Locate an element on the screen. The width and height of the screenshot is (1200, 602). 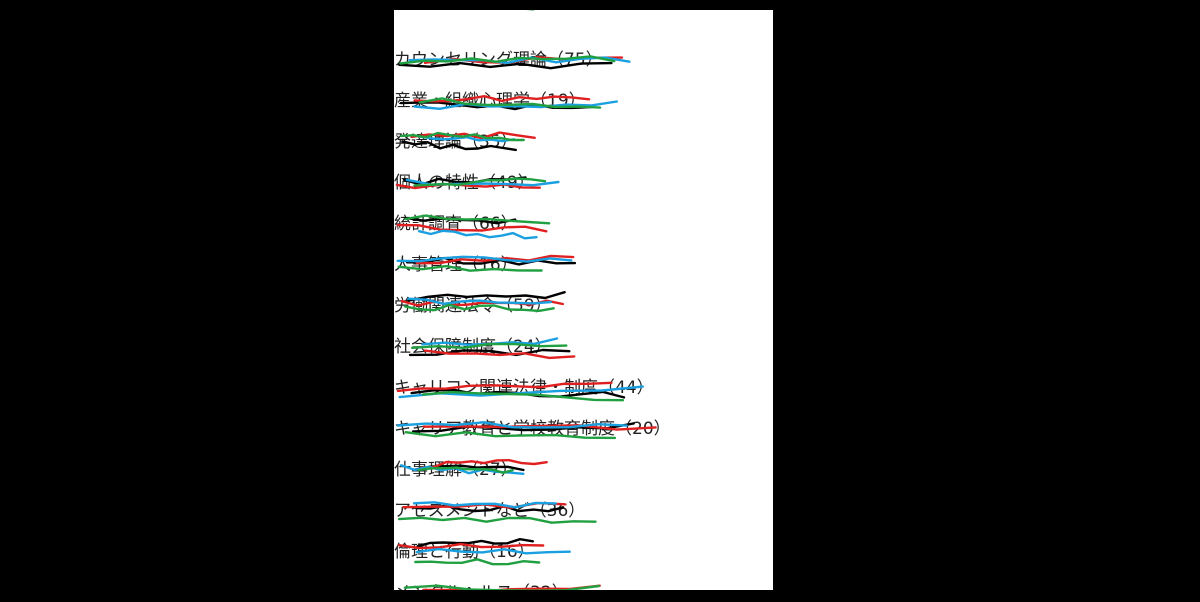
category-row: 個人の特性（49） is located at coordinates (583, 183).